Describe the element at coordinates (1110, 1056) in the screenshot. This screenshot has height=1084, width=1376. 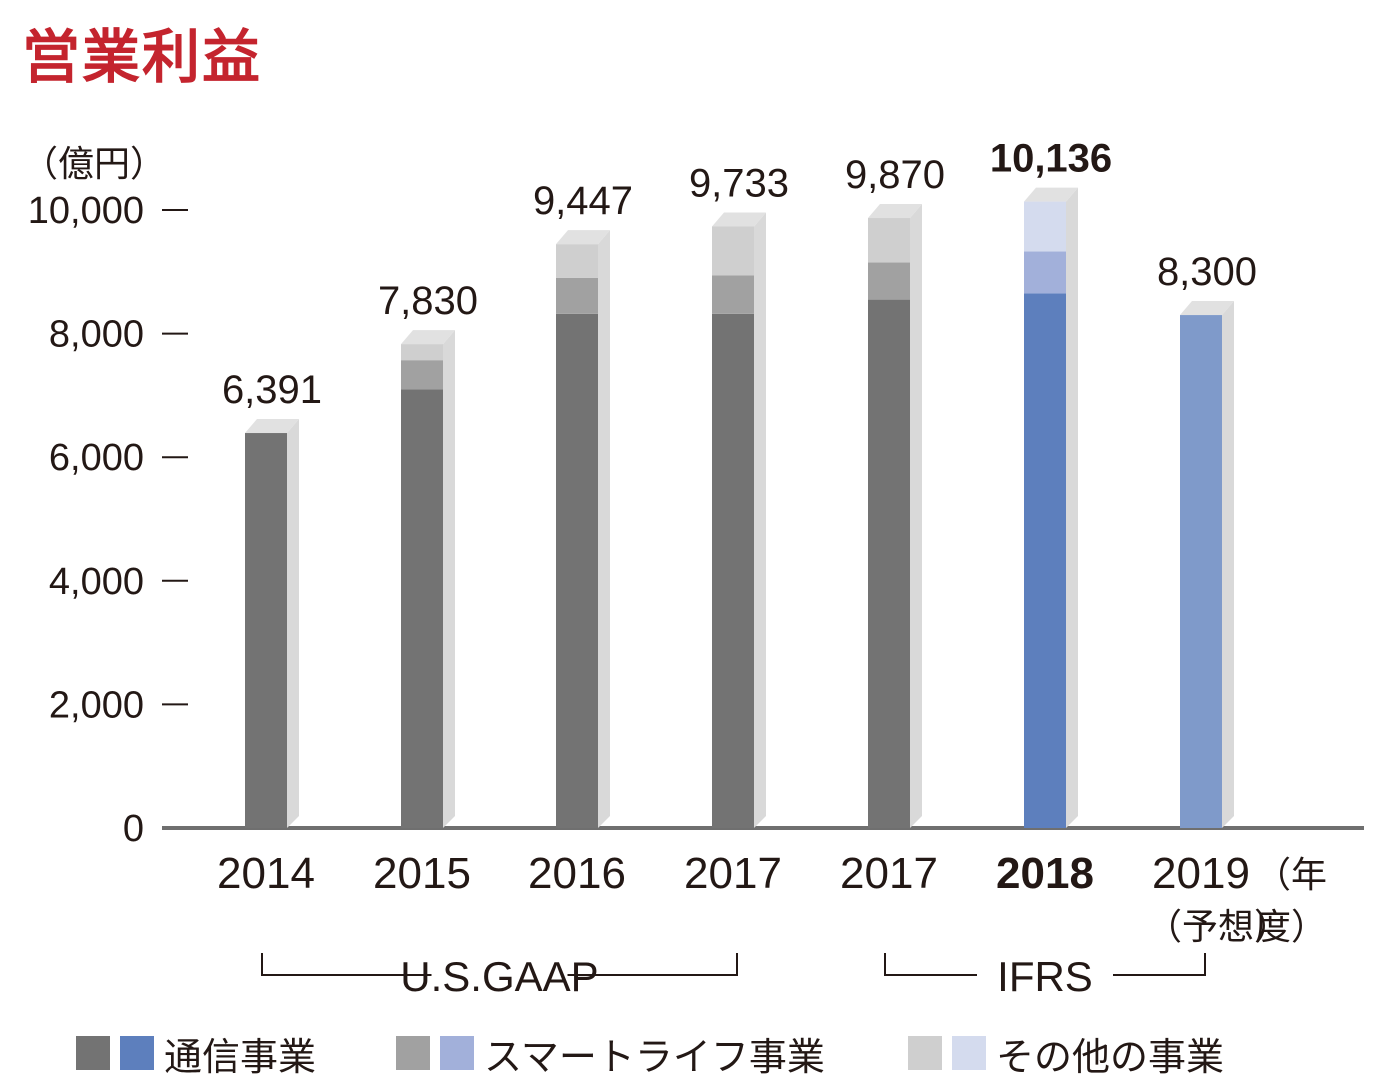
I see `legend-label-other: その他の事業` at that location.